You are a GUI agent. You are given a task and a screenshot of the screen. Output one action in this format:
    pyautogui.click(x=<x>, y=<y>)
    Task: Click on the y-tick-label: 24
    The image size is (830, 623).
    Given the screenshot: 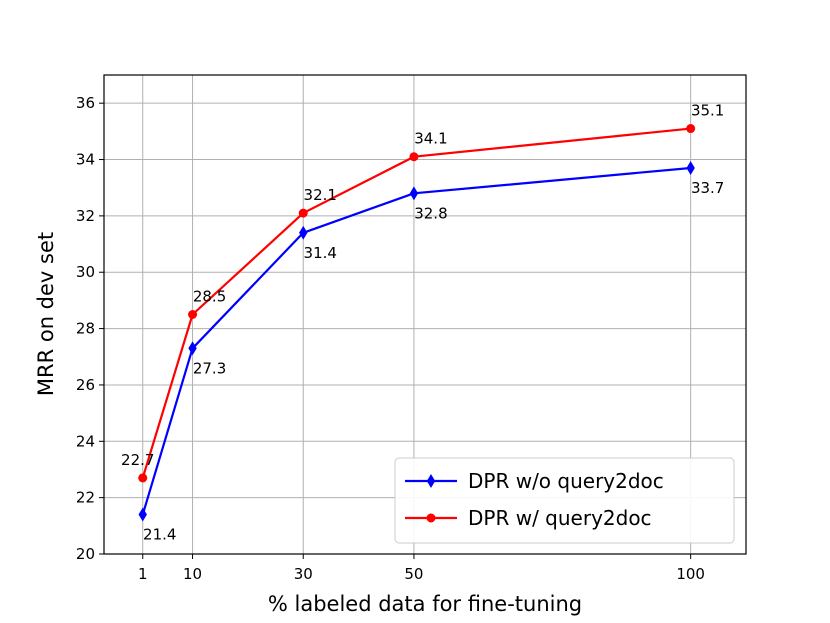 What is the action you would take?
    pyautogui.click(x=85, y=441)
    